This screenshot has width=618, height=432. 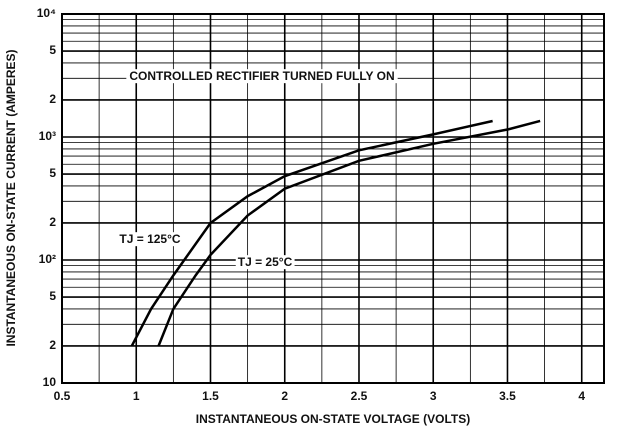 What do you see at coordinates (581, 396) in the screenshot?
I see `x-tick-label: 4` at bounding box center [581, 396].